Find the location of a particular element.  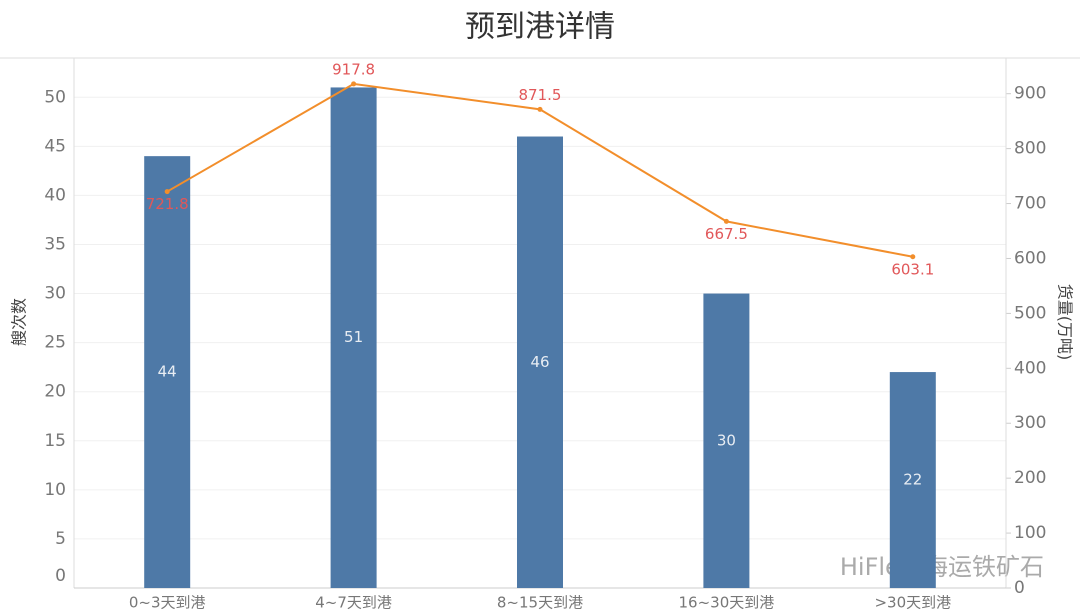

y2-tick-label: 700 is located at coordinates (1030, 204).